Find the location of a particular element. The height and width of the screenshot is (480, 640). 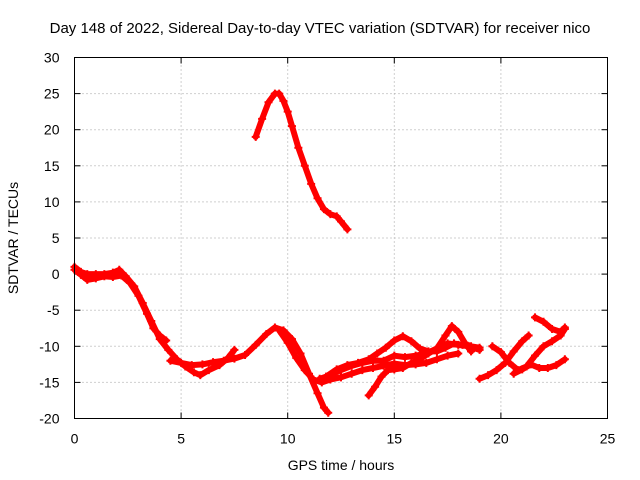

y-tick-label: 25 is located at coordinates (52, 94).